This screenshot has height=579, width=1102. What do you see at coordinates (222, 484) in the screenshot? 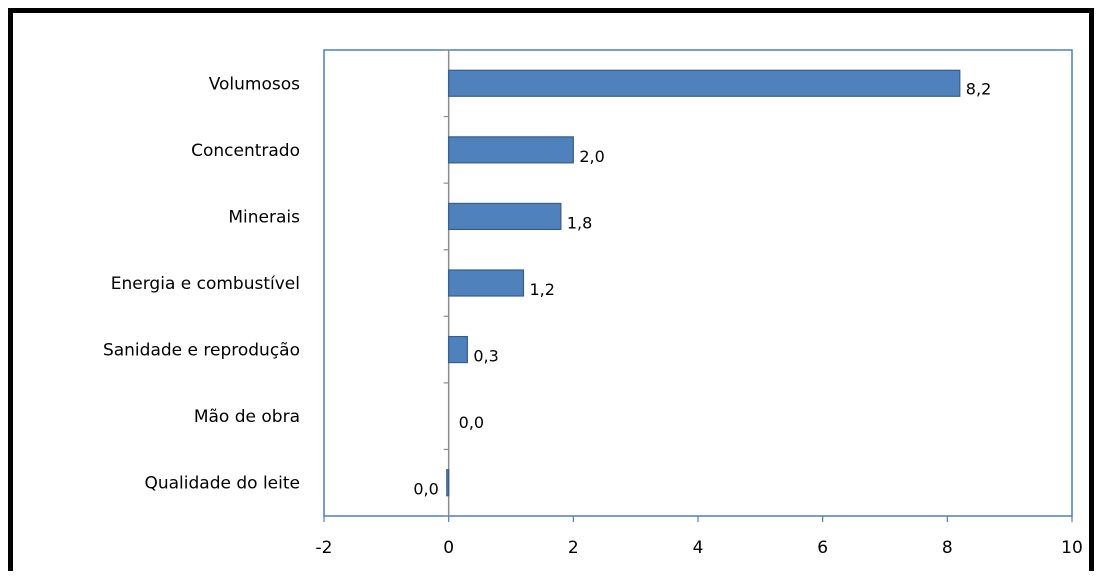
I see `category-label: Qualidade do leite` at bounding box center [222, 484].